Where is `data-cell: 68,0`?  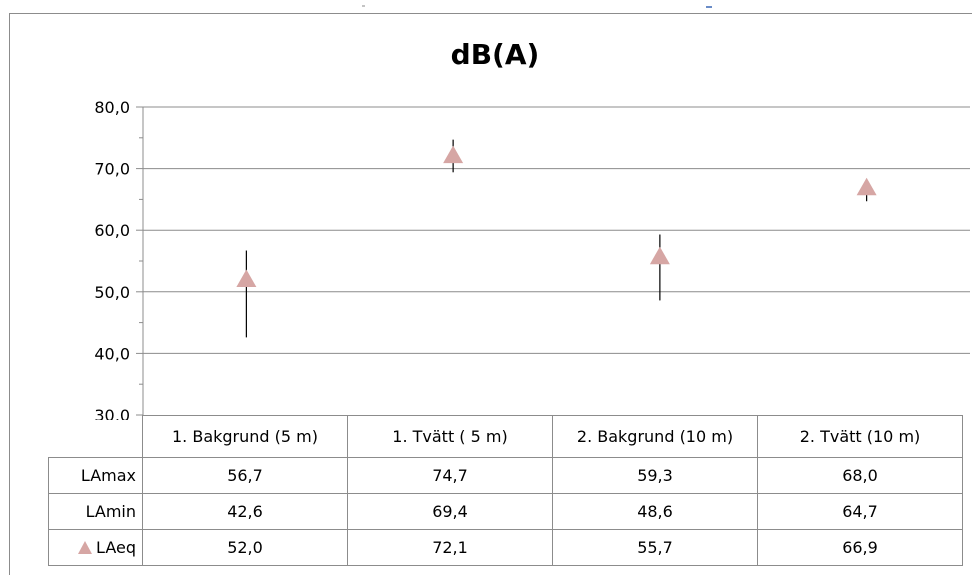
data-cell: 68,0 is located at coordinates (860, 476).